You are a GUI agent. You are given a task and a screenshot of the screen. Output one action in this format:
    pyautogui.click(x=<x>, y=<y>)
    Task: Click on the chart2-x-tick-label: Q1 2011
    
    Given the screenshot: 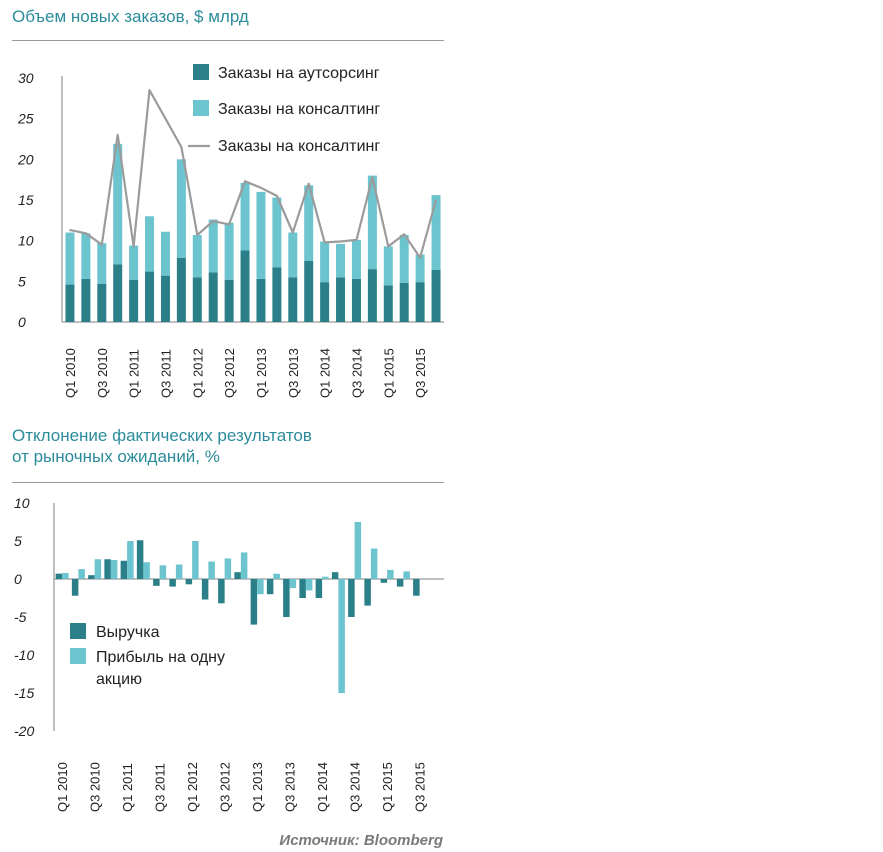 What is the action you would take?
    pyautogui.click(x=127, y=787)
    